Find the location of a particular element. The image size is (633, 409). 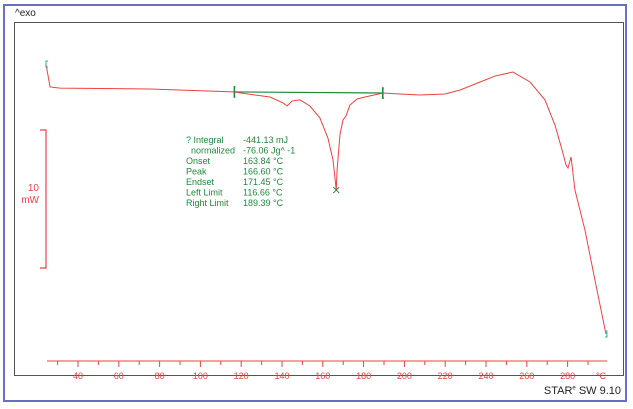

brand-text: STAR is located at coordinates (558, 391).